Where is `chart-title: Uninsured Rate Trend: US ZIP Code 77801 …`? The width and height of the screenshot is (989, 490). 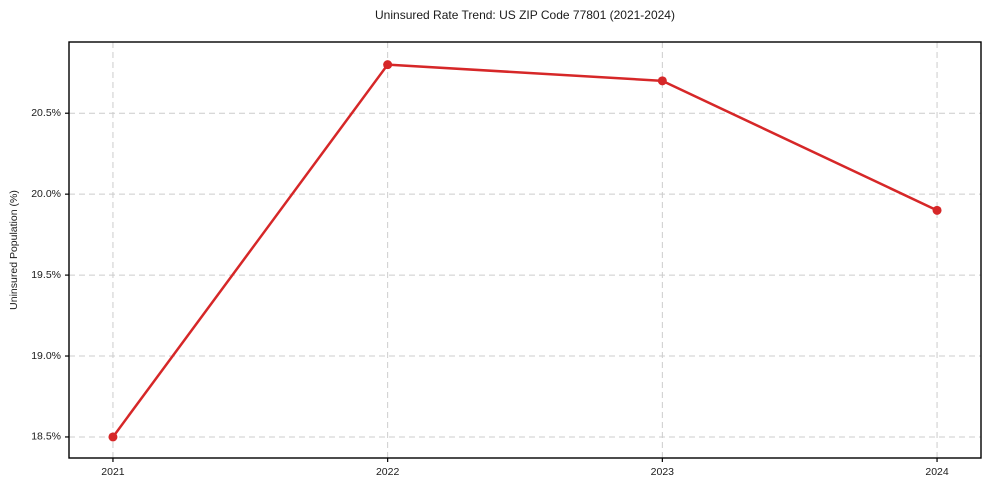 chart-title: Uninsured Rate Trend: US ZIP Code 77801 … is located at coordinates (525, 15).